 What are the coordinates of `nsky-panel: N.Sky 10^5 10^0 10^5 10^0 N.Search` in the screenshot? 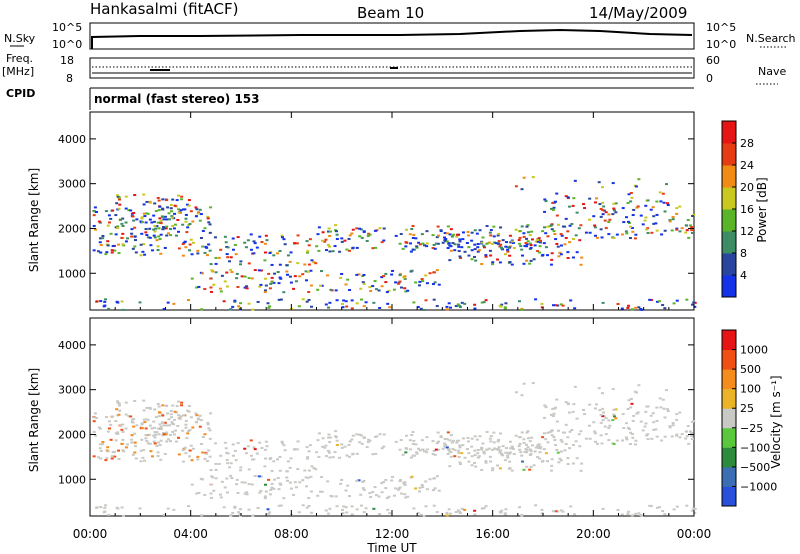 It's located at (400, 36).